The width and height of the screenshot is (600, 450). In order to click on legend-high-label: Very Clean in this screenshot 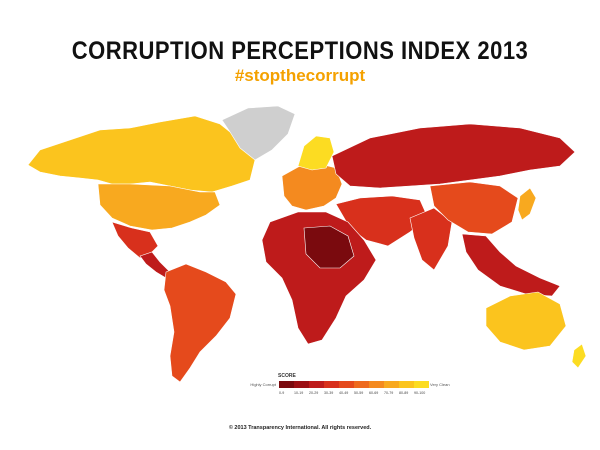, I will do `click(440, 384)`.